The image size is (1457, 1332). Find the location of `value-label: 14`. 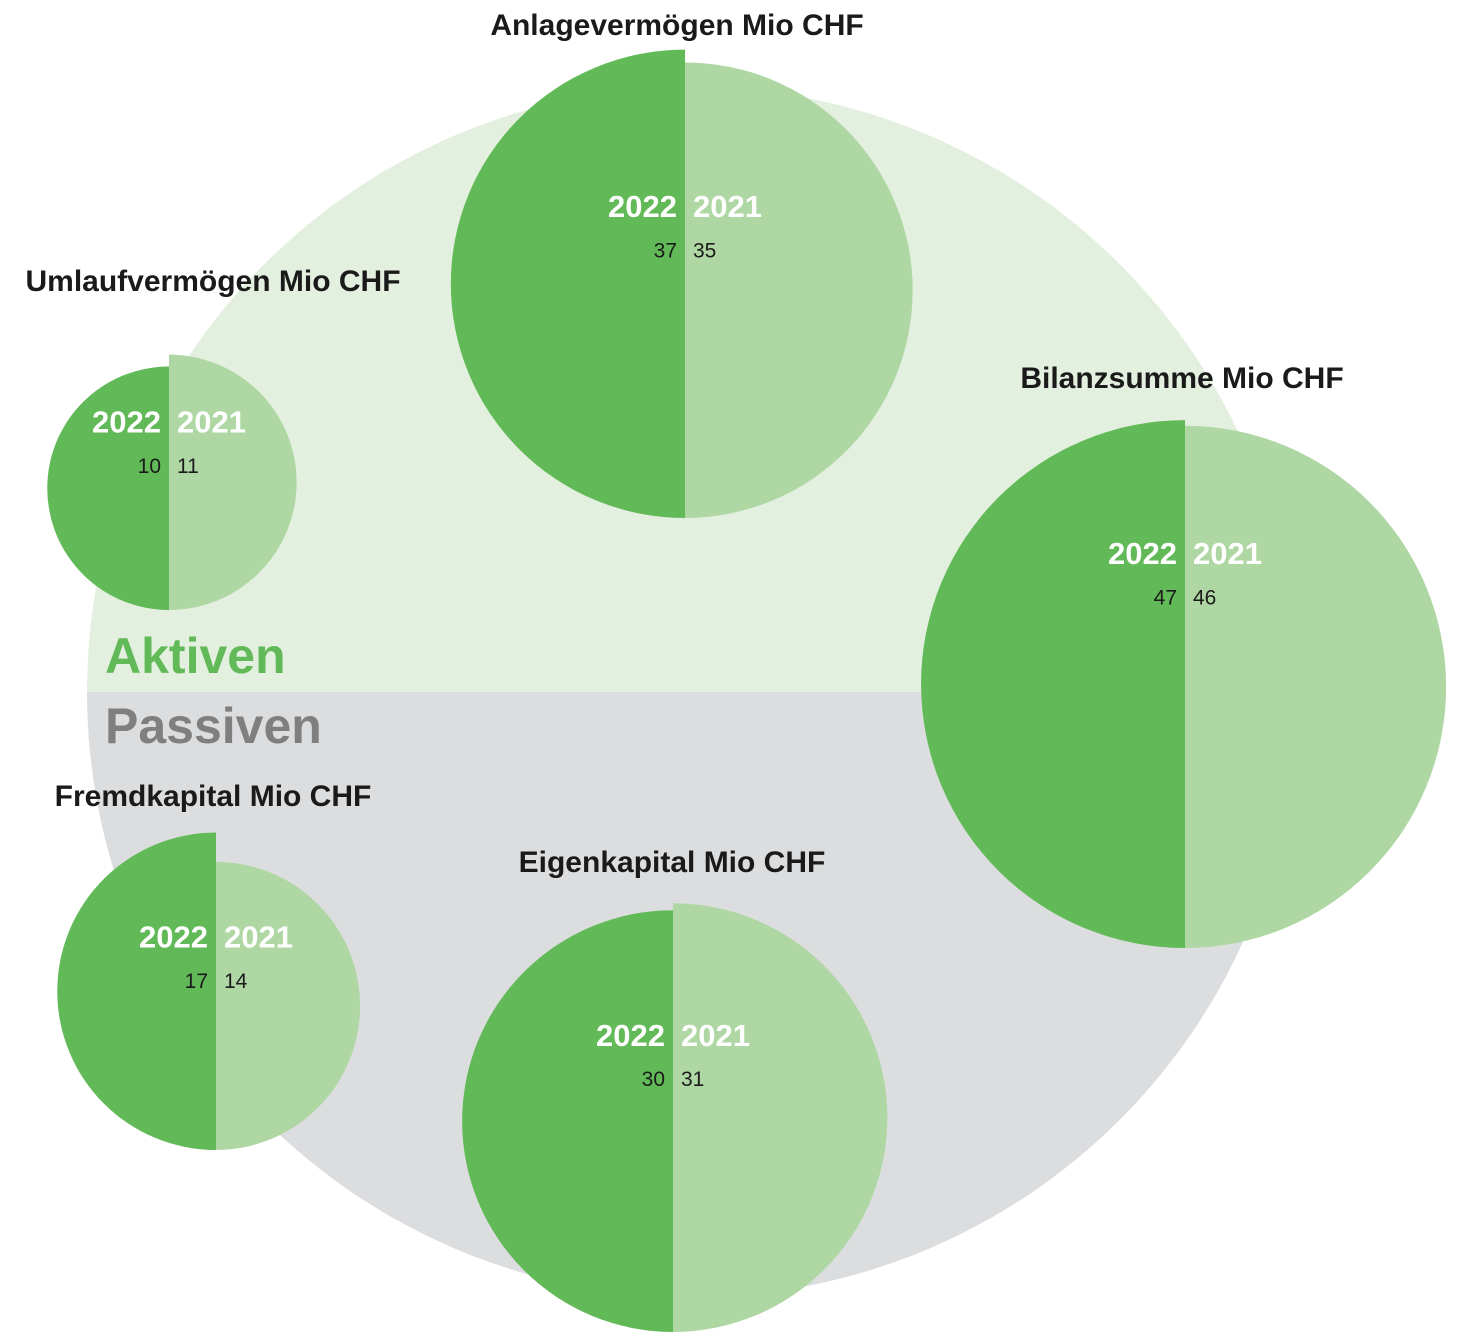

value-label: 14 is located at coordinates (236, 981).